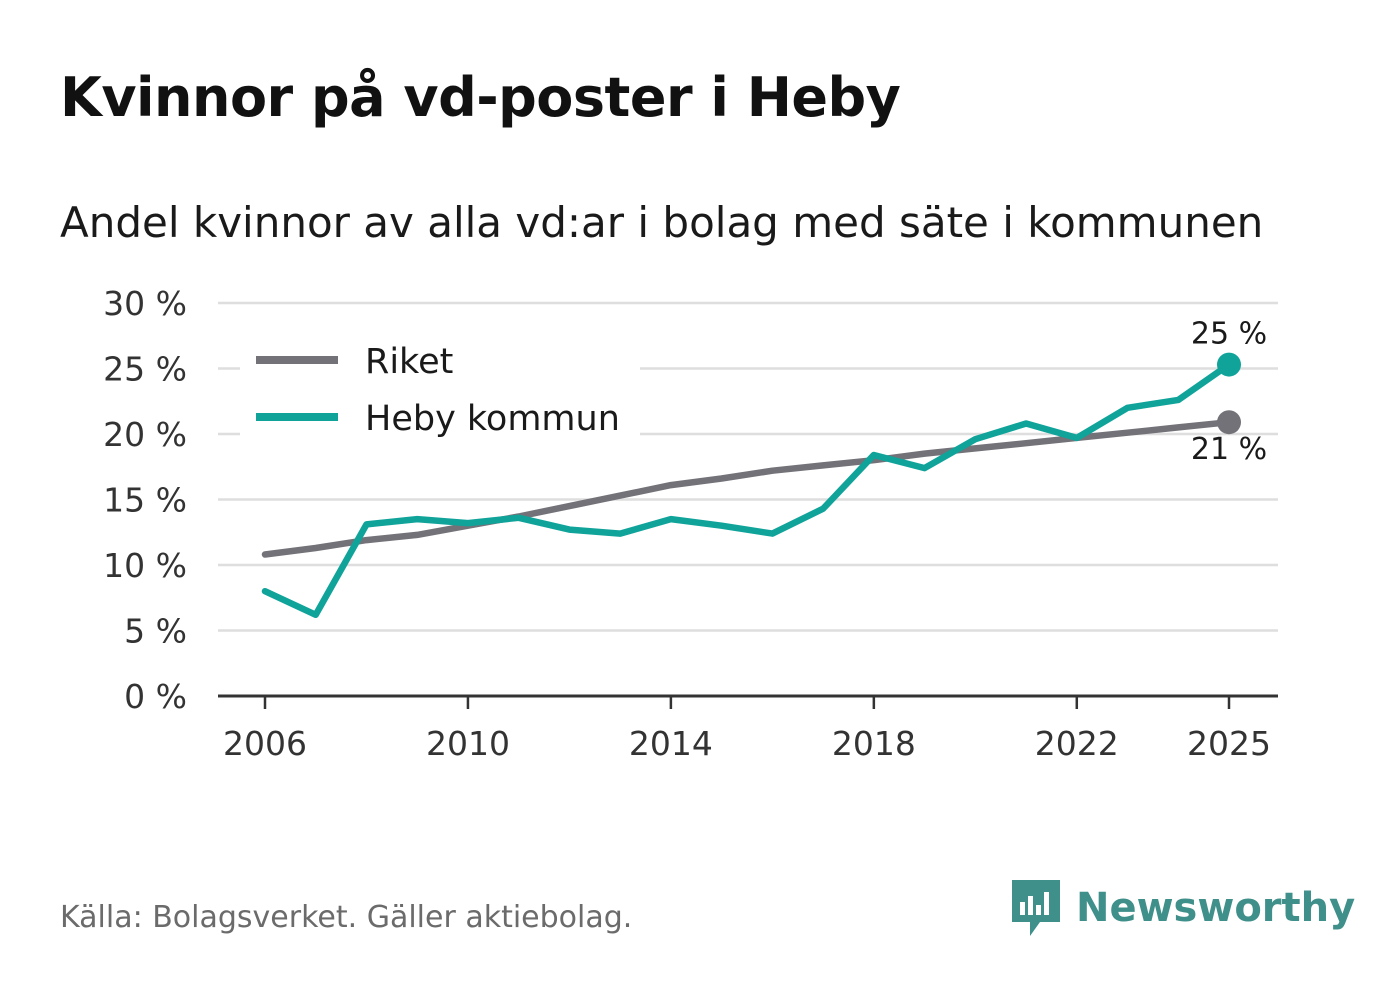  What do you see at coordinates (468, 743) in the screenshot?
I see `x-tick-label: 2010` at bounding box center [468, 743].